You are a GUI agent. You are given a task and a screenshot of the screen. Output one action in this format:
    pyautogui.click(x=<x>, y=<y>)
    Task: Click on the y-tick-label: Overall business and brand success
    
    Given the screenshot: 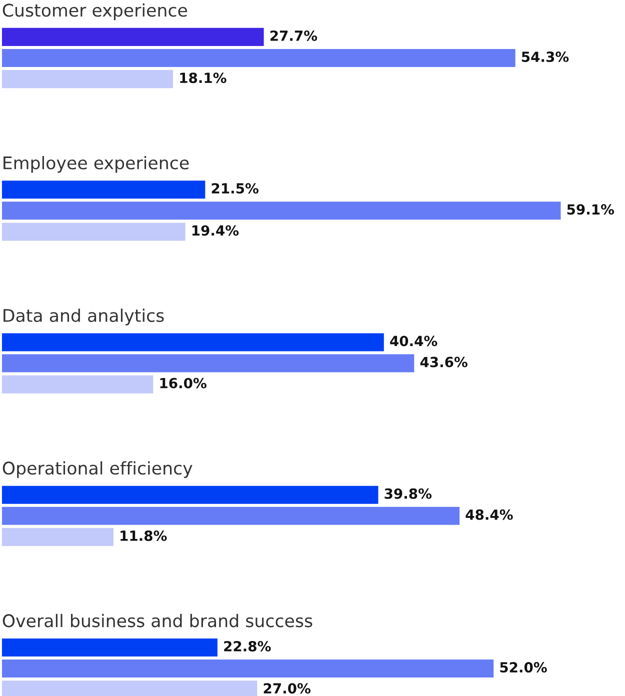 What is the action you would take?
    pyautogui.click(x=157, y=621)
    